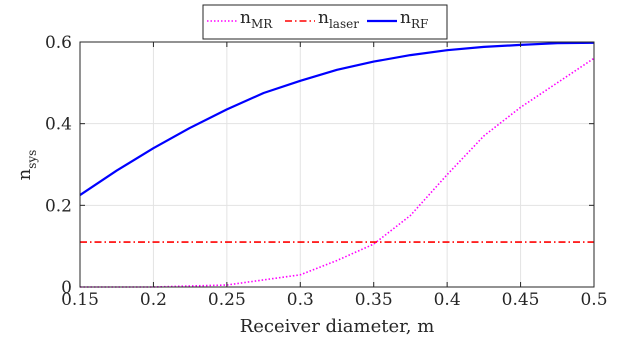 This screenshot has width=622, height=344. Describe the element at coordinates (66, 288) in the screenshot. I see `y-tick-label: 0` at that location.